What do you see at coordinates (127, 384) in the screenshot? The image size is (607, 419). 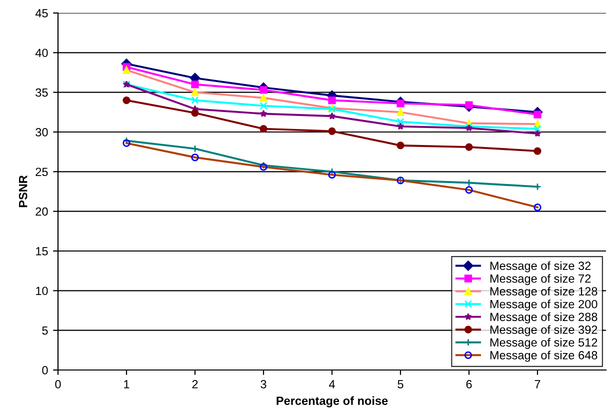 I see `x-tick-label: 1` at bounding box center [127, 384].